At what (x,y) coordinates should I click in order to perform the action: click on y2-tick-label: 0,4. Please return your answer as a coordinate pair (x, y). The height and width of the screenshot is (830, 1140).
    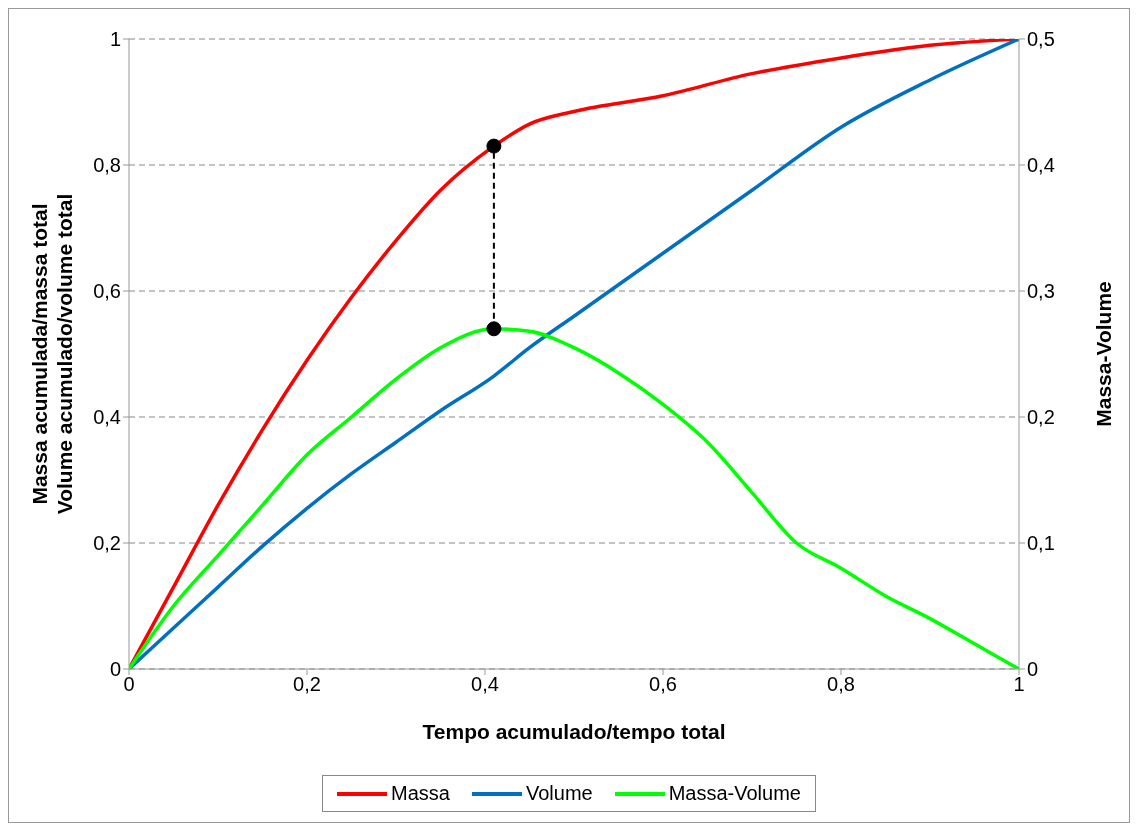
    Looking at the image, I should click on (1041, 165).